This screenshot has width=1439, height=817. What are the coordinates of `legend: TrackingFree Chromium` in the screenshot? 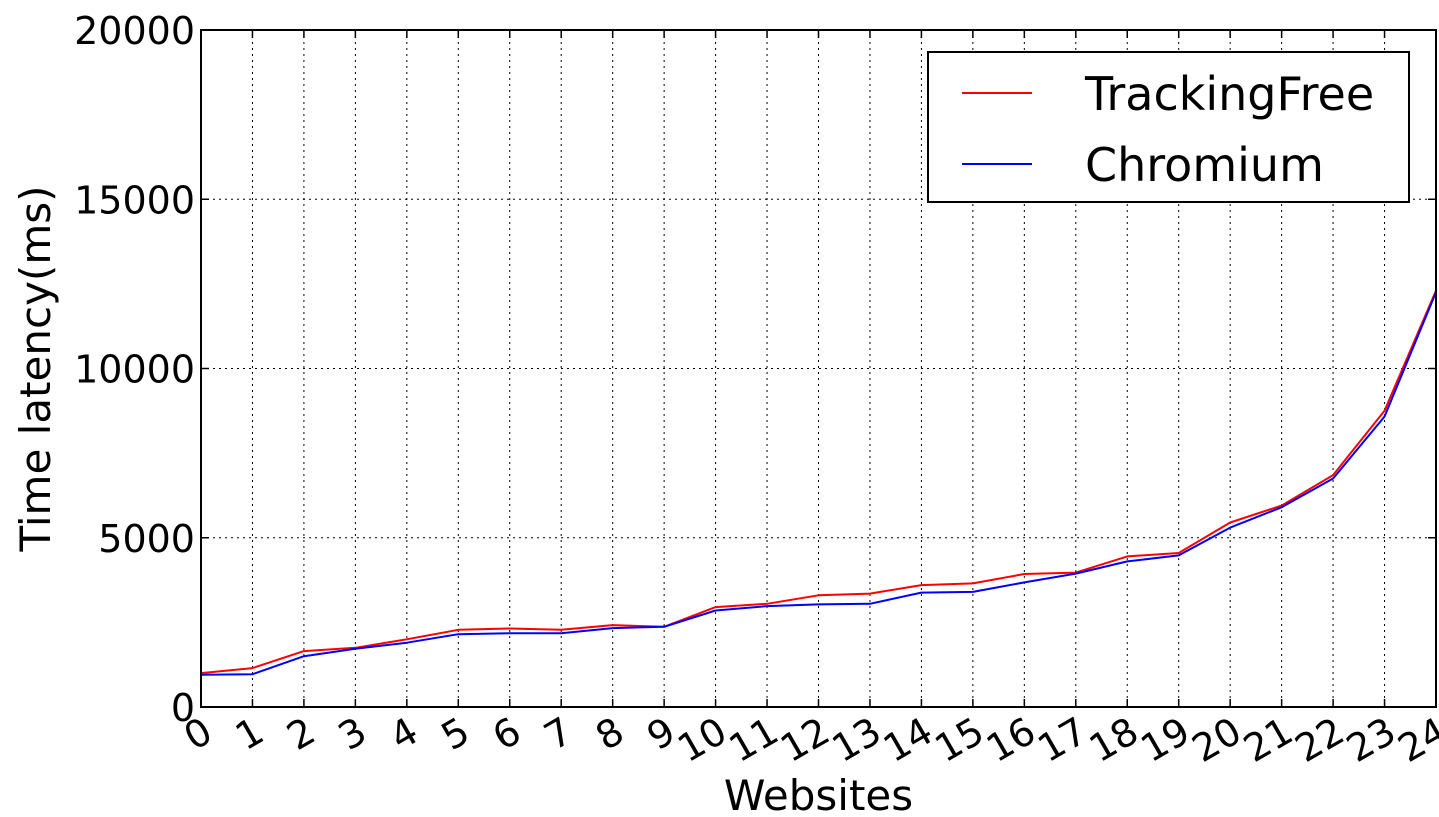 It's located at (1168, 127).